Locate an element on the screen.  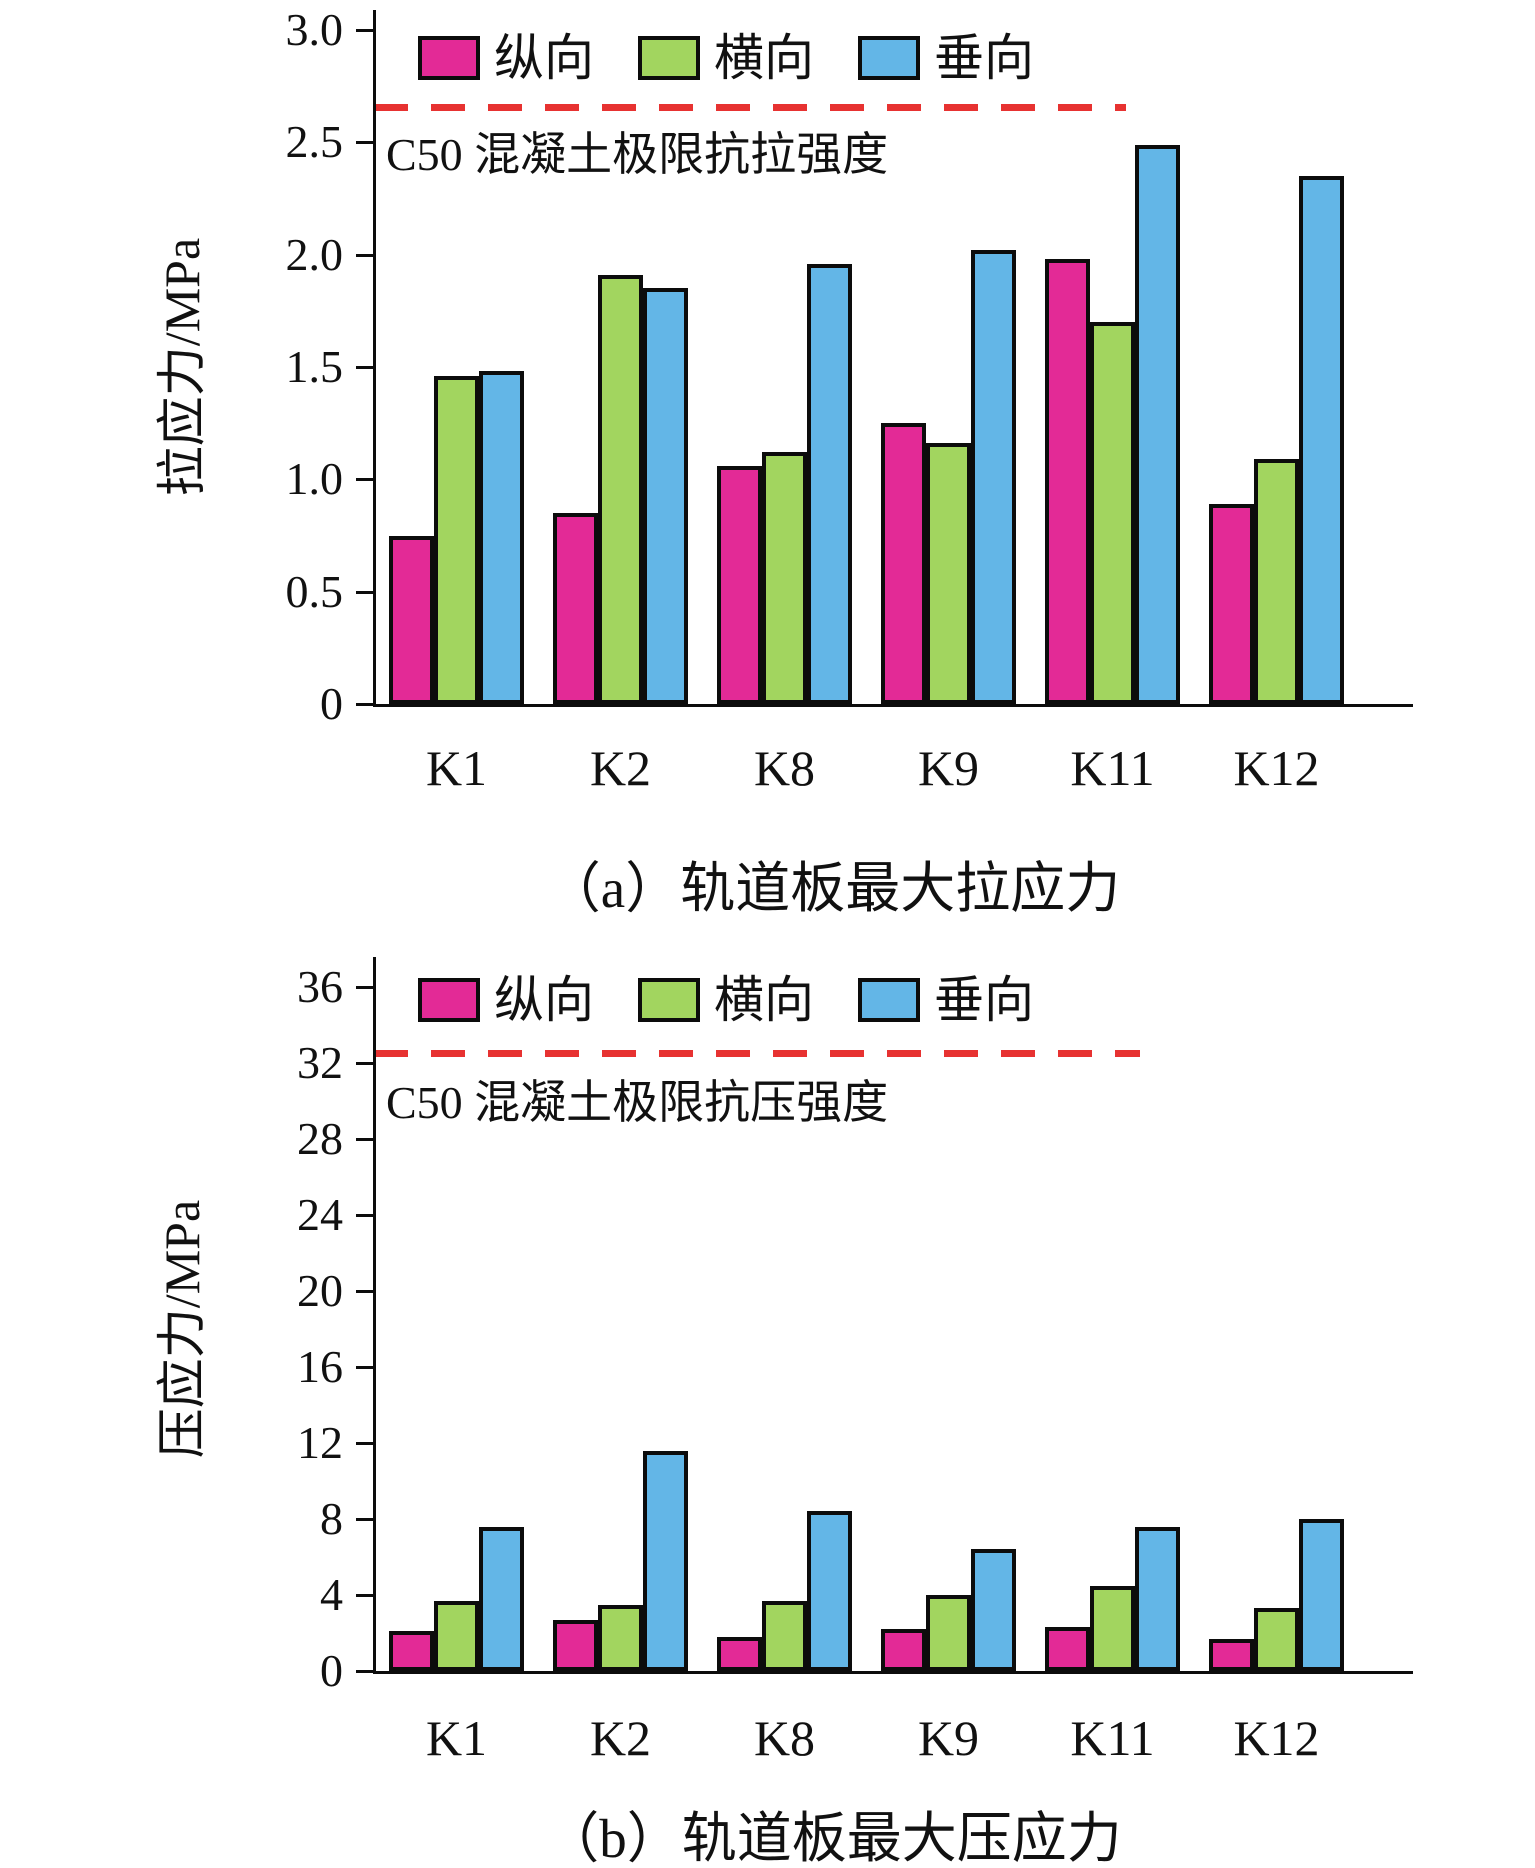
x-category-label: K11 is located at coordinates (1112, 768).